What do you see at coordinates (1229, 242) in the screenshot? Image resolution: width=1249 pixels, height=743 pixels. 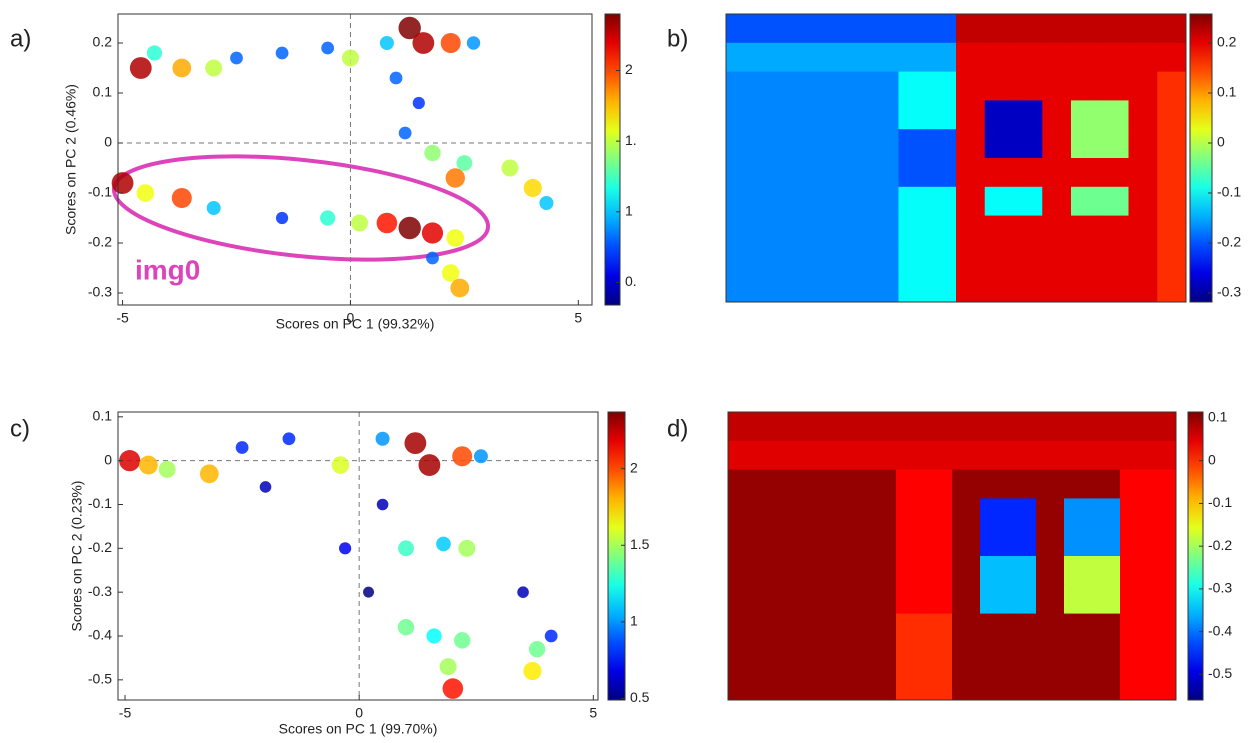 I see `colorbar-tick-label: -0.2` at bounding box center [1229, 242].